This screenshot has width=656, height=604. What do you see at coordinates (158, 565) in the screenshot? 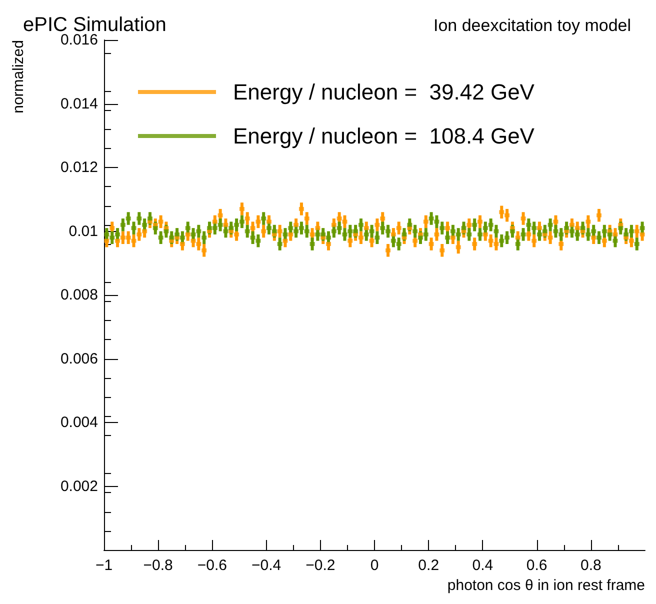
I see `x-tick-label: −0.8` at bounding box center [158, 565].